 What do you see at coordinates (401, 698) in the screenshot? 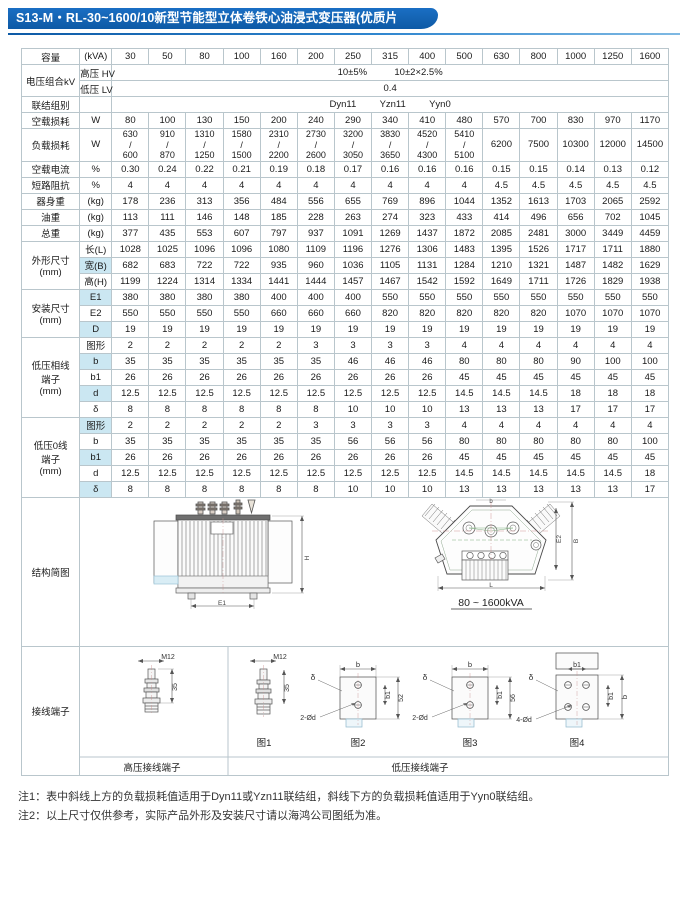
I see `terminal-dim-52: 52` at bounding box center [401, 698].